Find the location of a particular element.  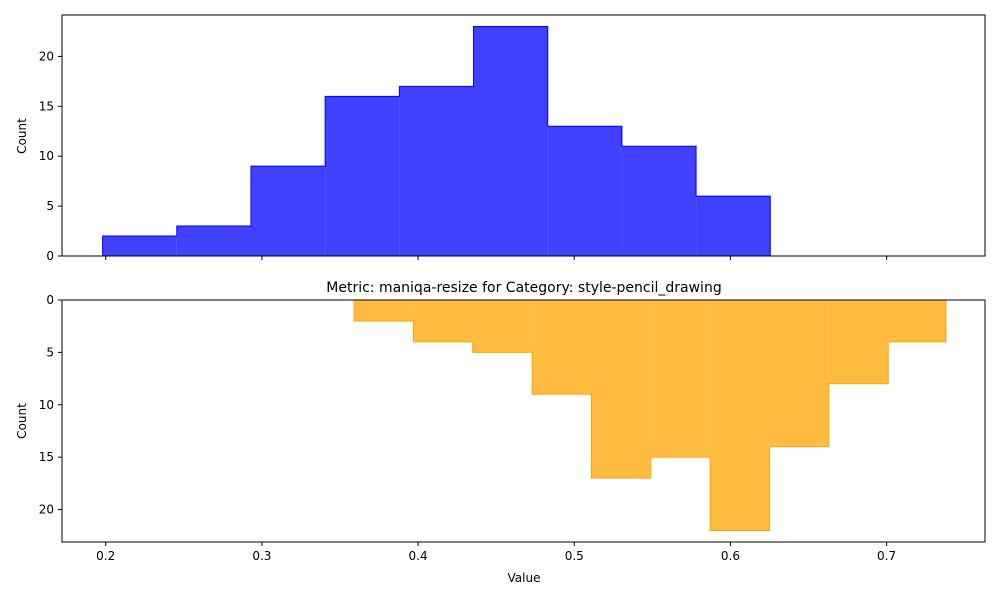

bottom-y-tick-label: 5 is located at coordinates (50, 352).